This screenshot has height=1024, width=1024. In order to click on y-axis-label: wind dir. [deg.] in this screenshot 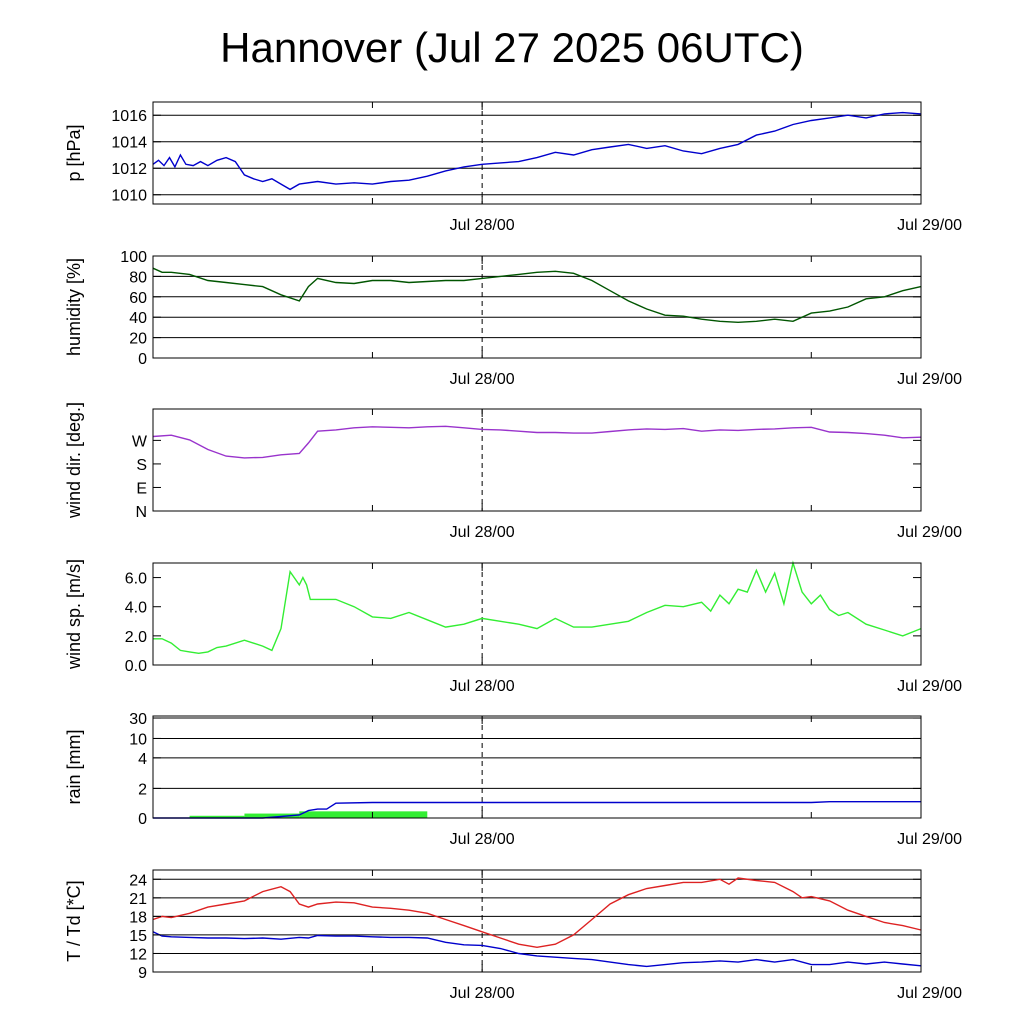, I will do `click(74, 460)`.